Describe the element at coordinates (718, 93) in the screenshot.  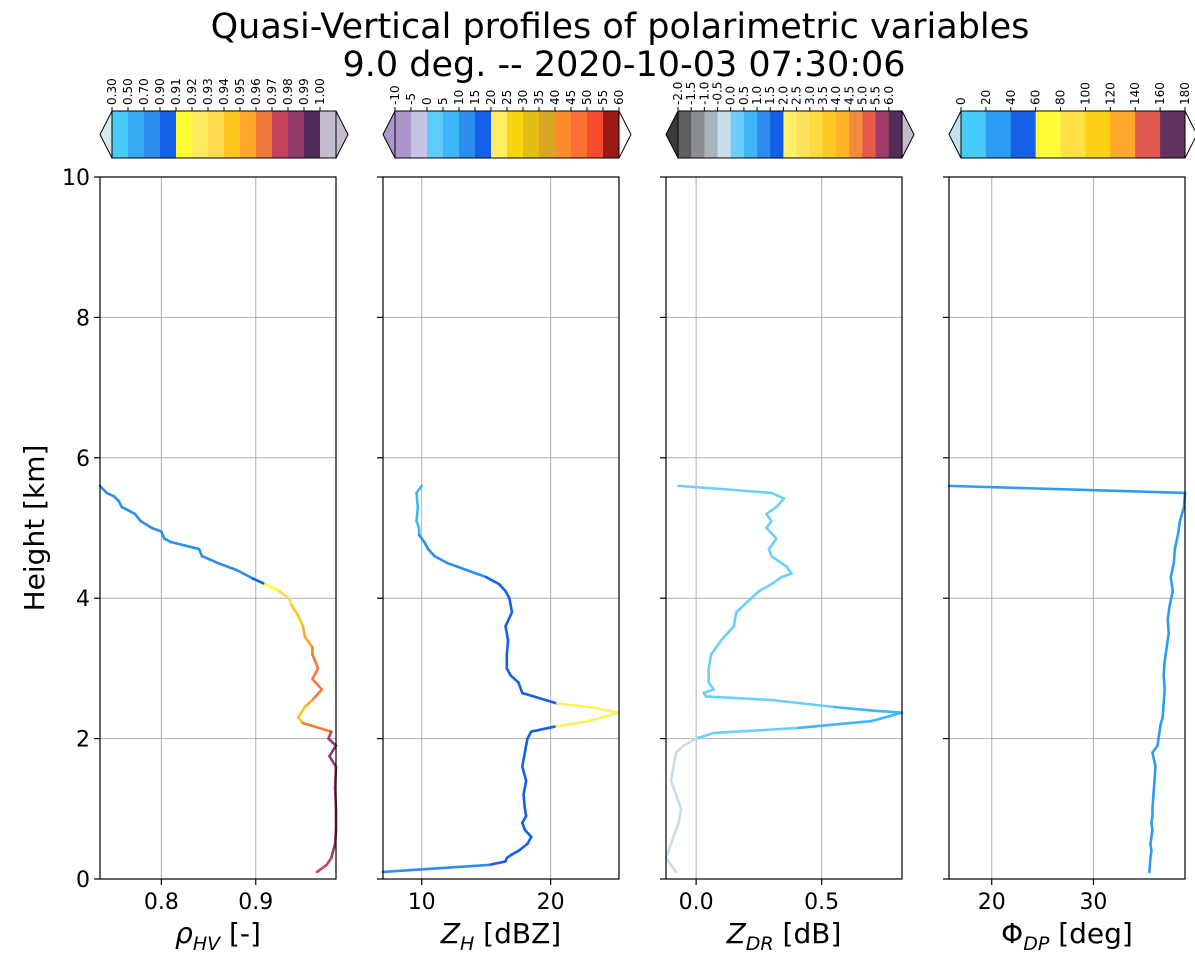
I see `colorbar-tick-label: -0.5` at that location.